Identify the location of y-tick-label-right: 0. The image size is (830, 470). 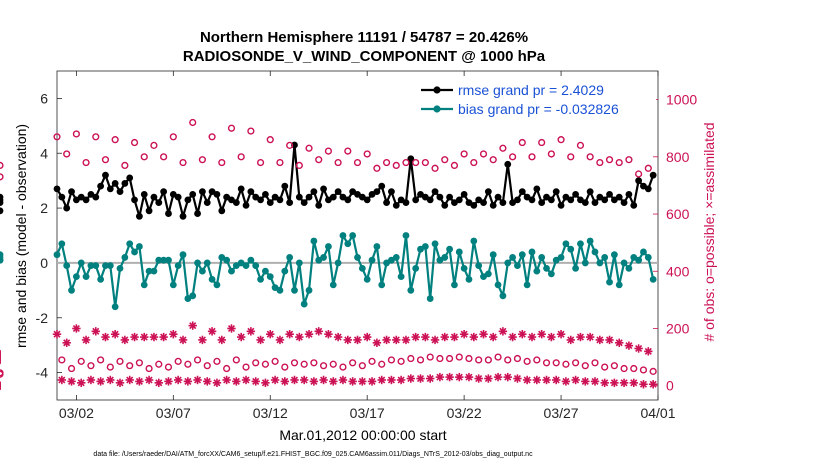
(670, 386).